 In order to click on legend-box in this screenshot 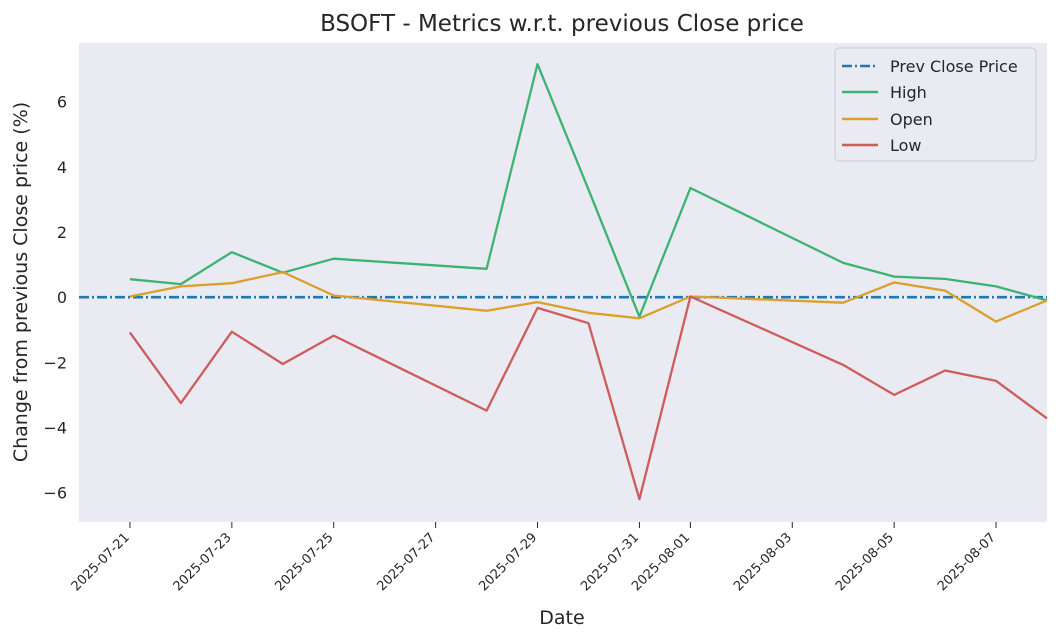, I will do `click(935, 104)`.